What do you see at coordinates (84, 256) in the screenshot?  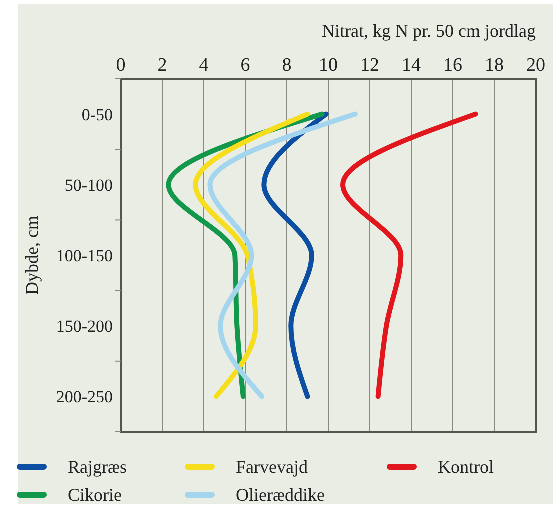 I see `y-tick-label: 100-150` at bounding box center [84, 256].